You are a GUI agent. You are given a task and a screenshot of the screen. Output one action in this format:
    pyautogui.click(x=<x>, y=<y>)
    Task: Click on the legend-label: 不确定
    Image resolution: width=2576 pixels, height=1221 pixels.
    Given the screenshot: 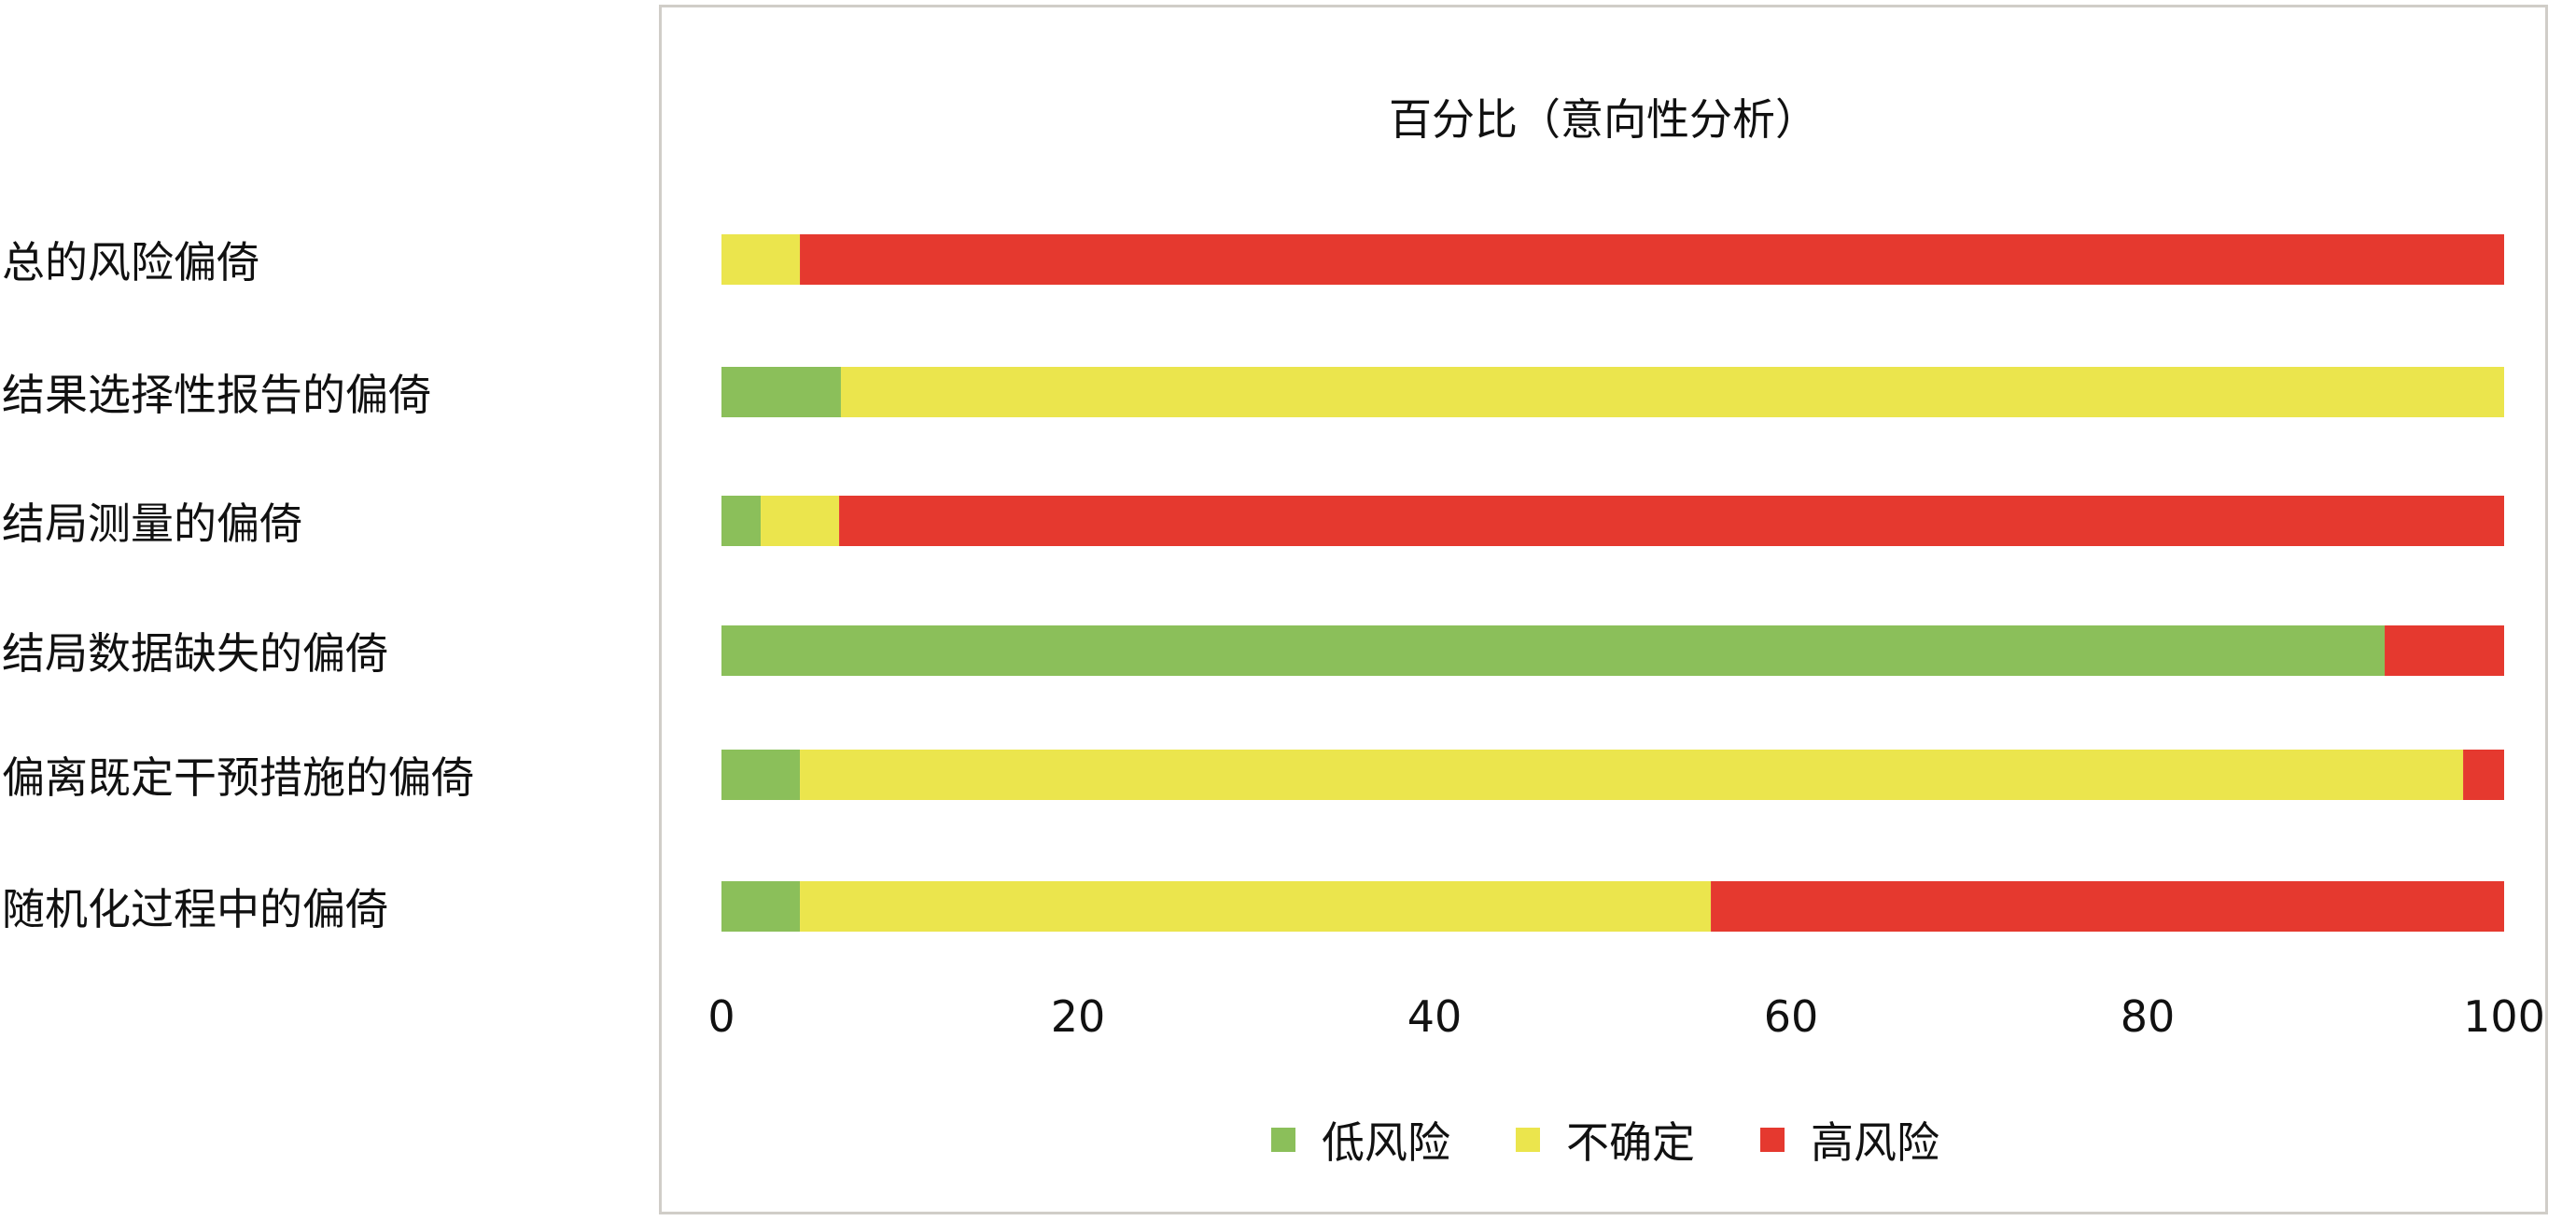 What is the action you would take?
    pyautogui.click(x=1630, y=1142)
    